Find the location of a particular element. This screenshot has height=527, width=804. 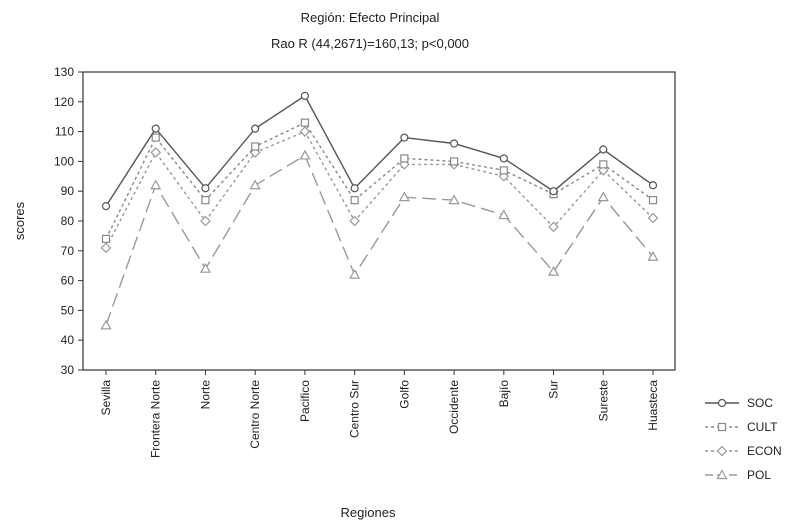

legend-item-econ: ECON is located at coordinates (743, 451).